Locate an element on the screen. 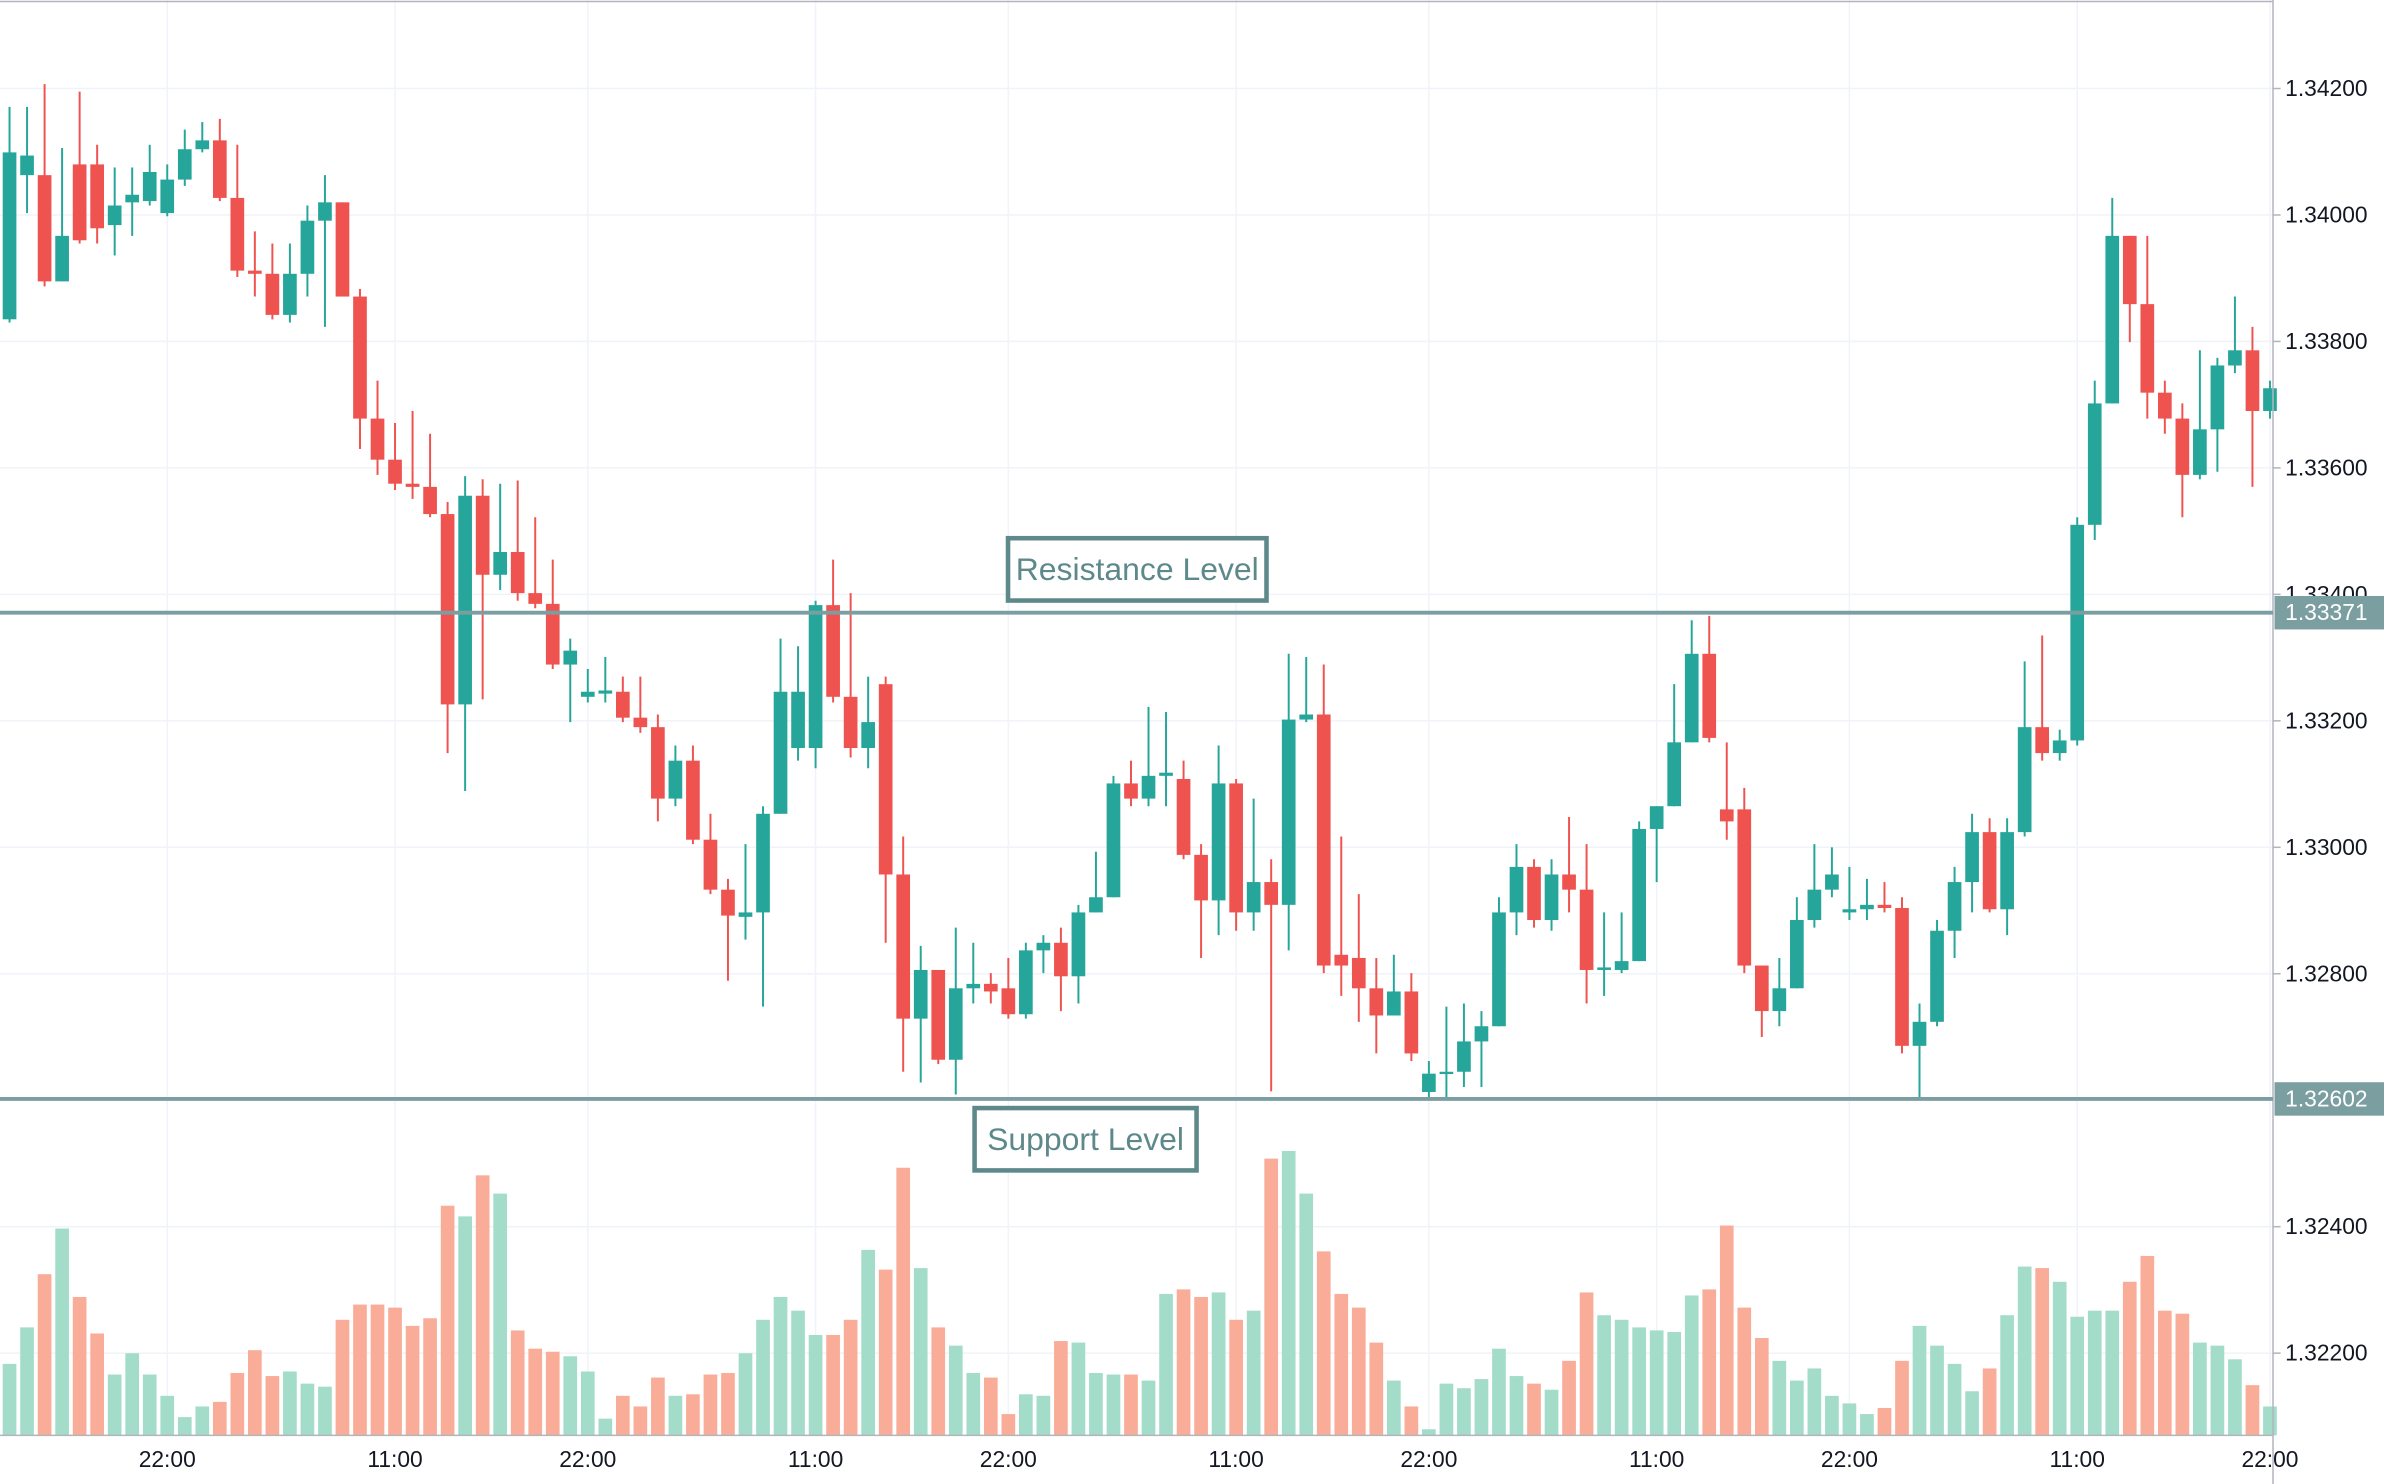  level-badge is located at coordinates (2329, 612).